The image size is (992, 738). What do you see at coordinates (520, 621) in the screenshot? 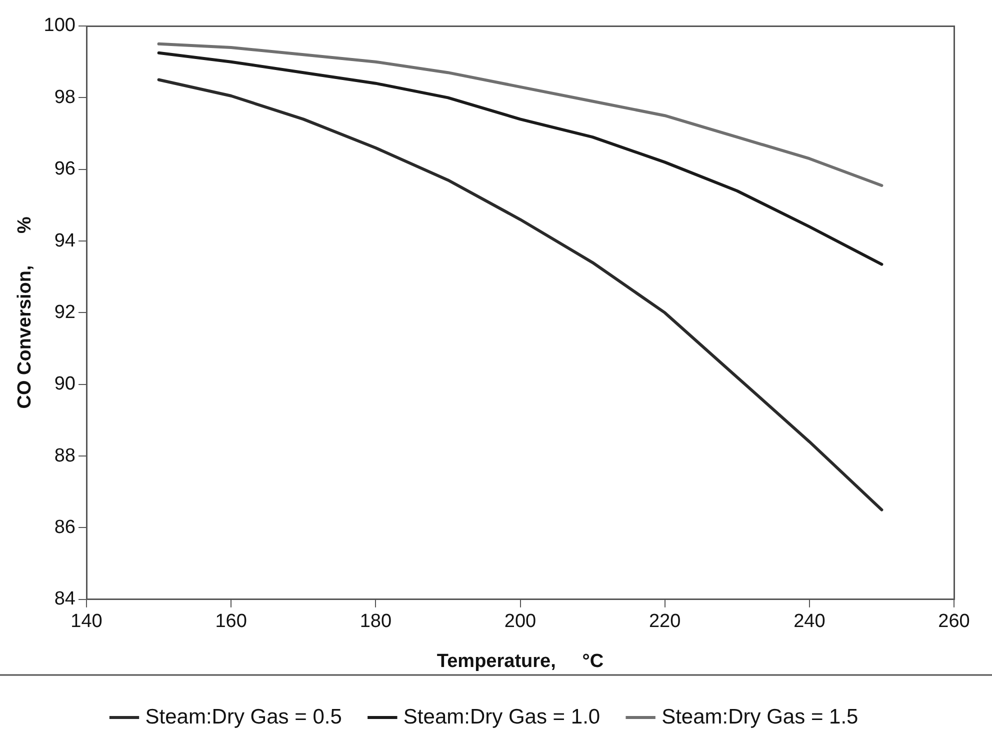
I see `x-tick-label: 200` at bounding box center [520, 621].